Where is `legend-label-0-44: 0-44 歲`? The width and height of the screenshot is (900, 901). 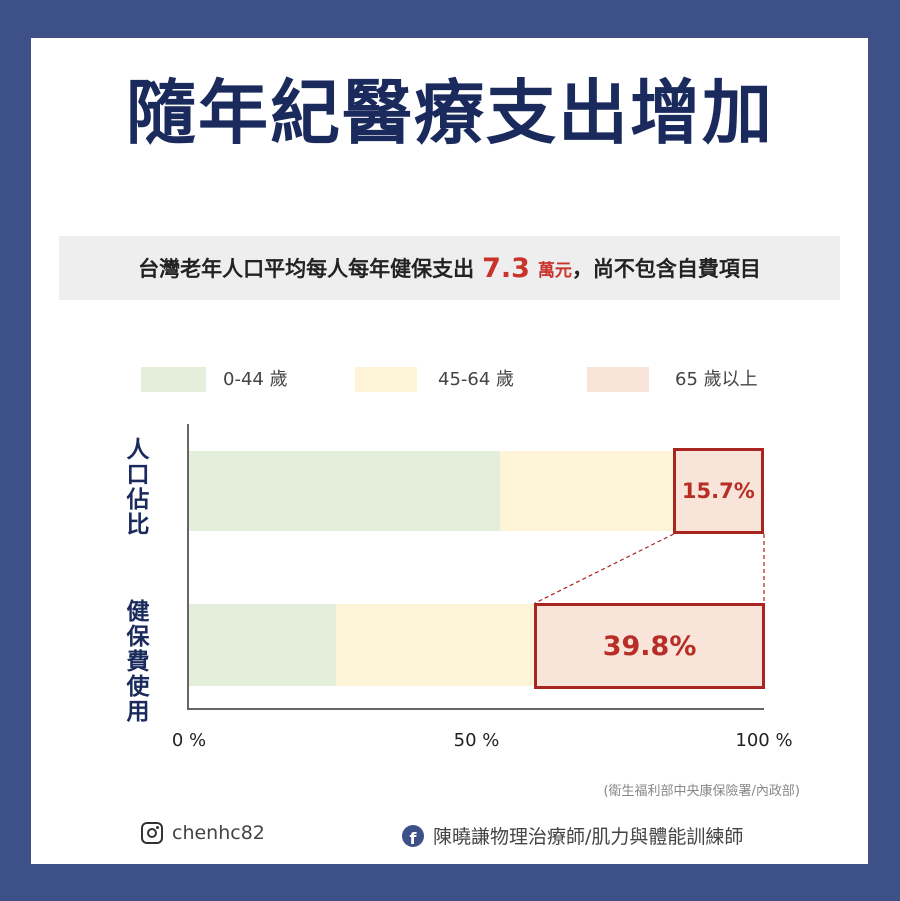 legend-label-0-44: 0-44 歲 is located at coordinates (255, 379).